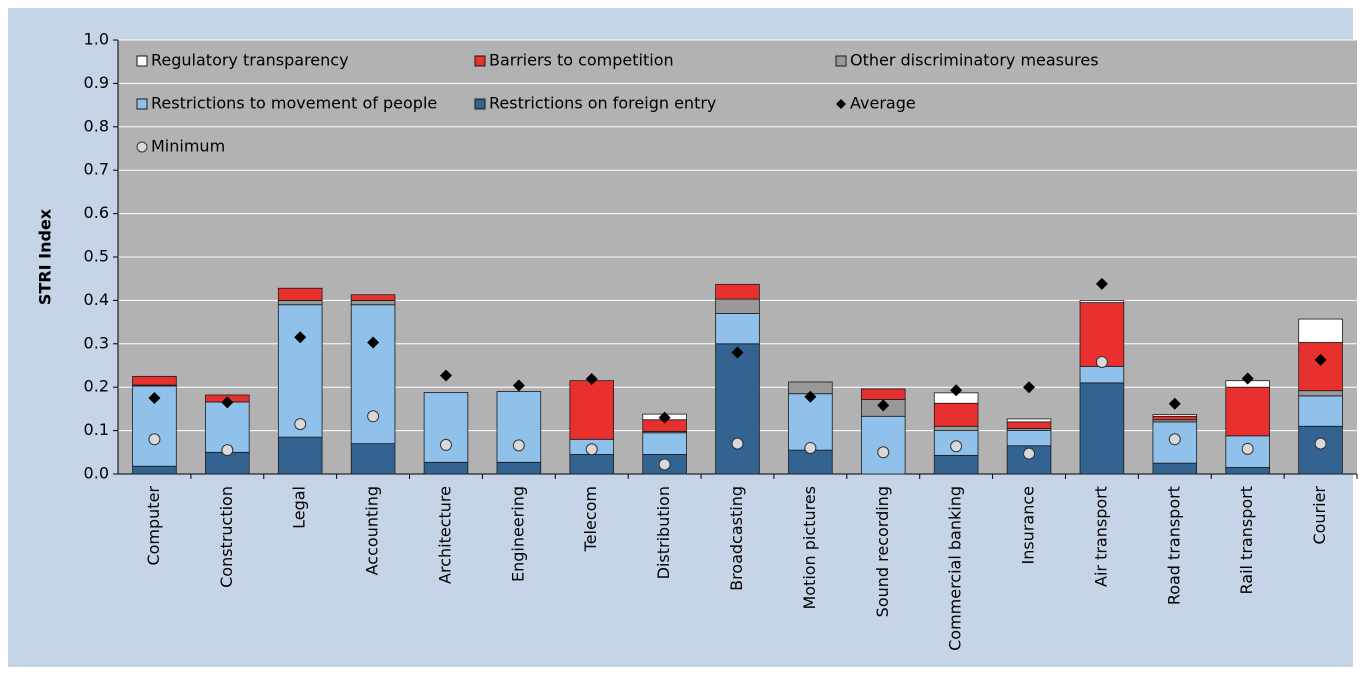  I want to click on legend-label: Average, so click(883, 103).